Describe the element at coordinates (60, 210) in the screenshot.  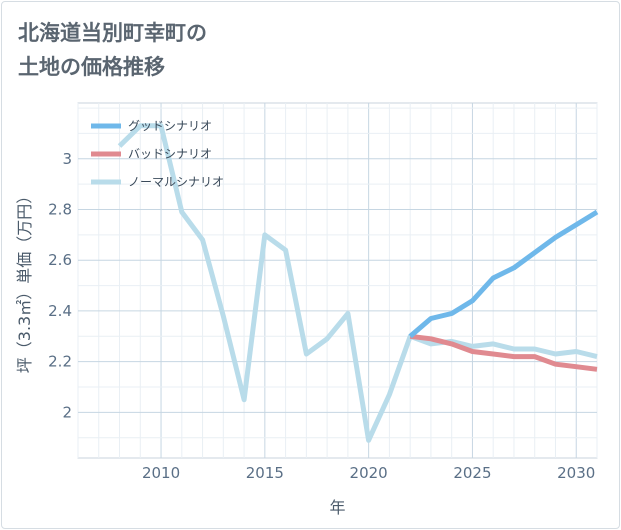
I see `y-tick-label: 2.8` at that location.